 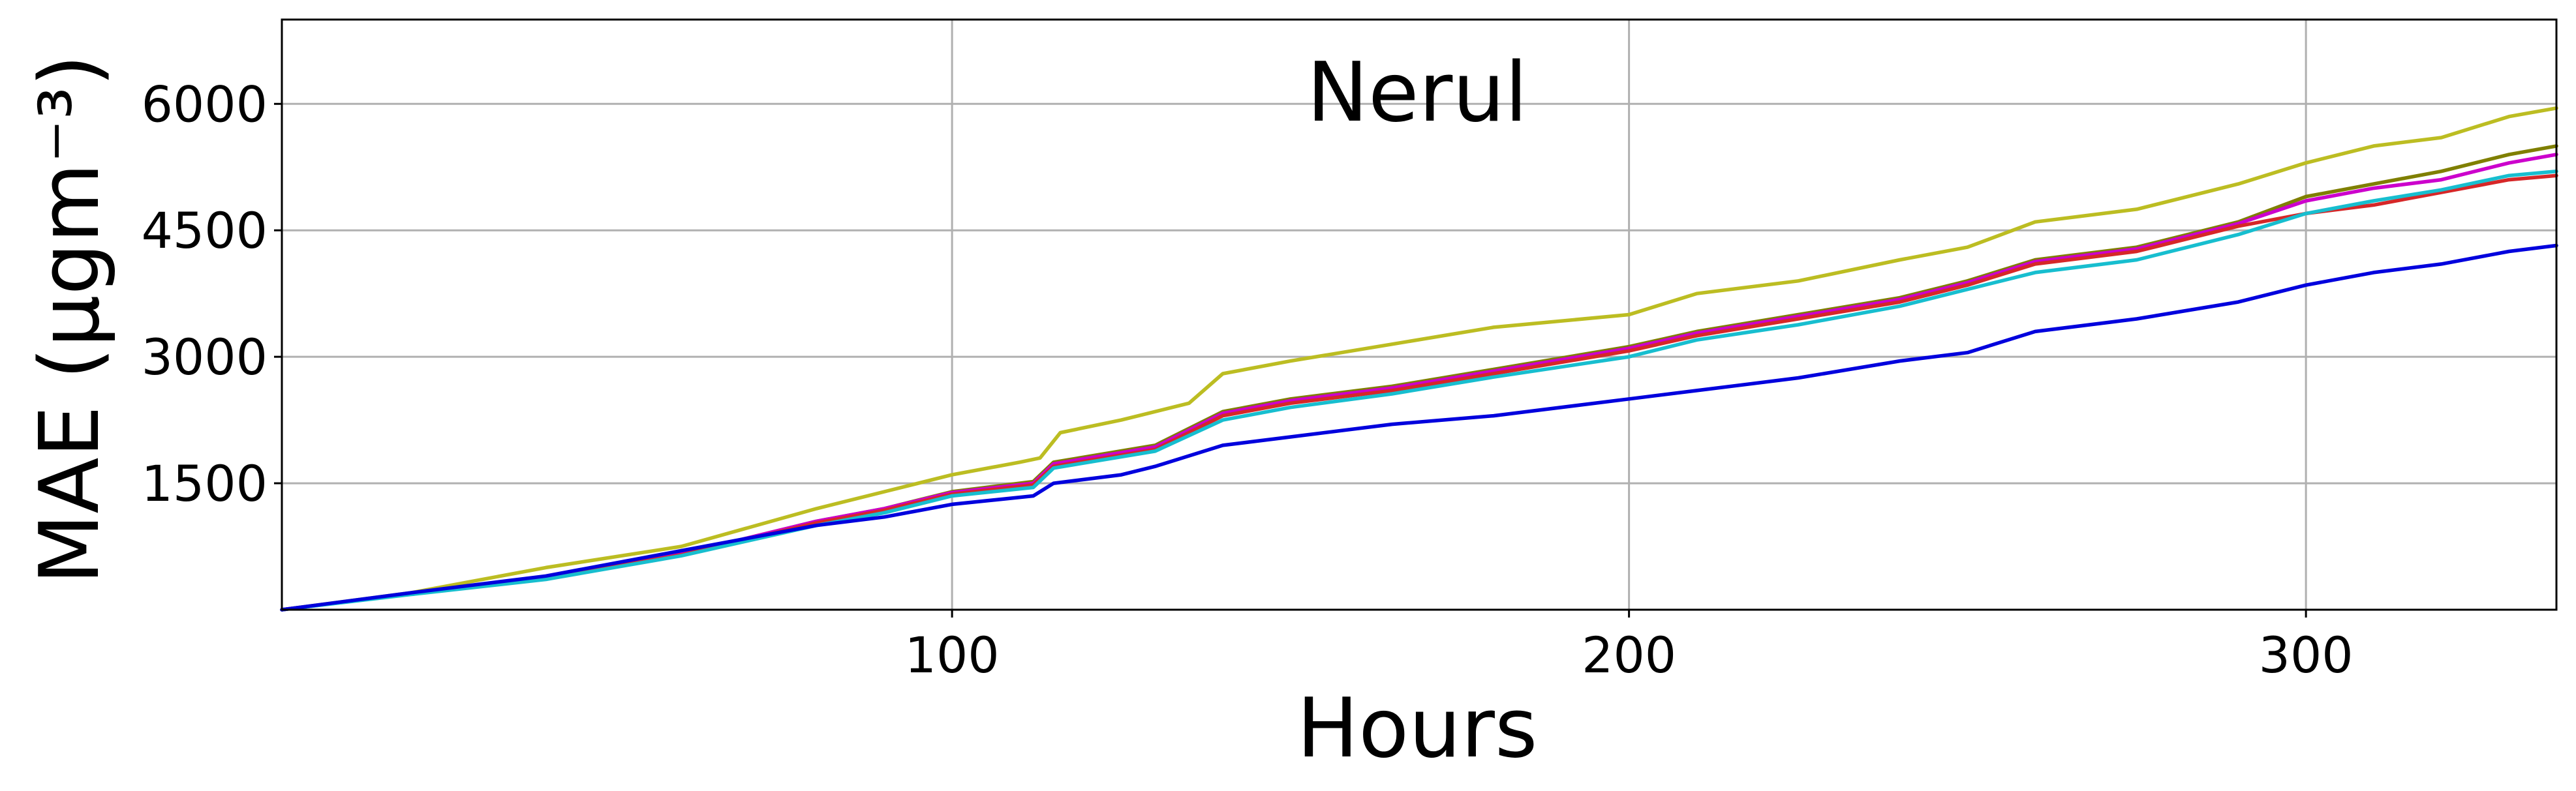 I want to click on x-tick-label: 100, so click(x=952, y=655).